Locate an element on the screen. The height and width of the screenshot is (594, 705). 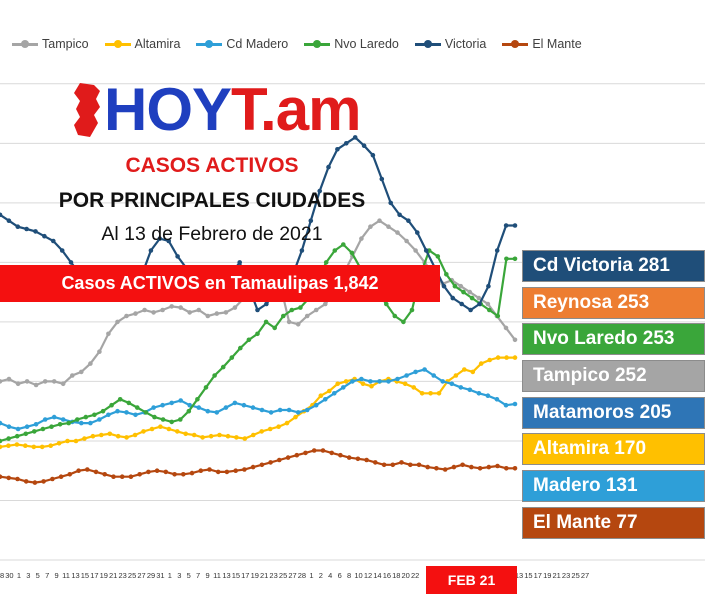
legend-item-cd-madero: Cd Madero is located at coordinates (242, 44).